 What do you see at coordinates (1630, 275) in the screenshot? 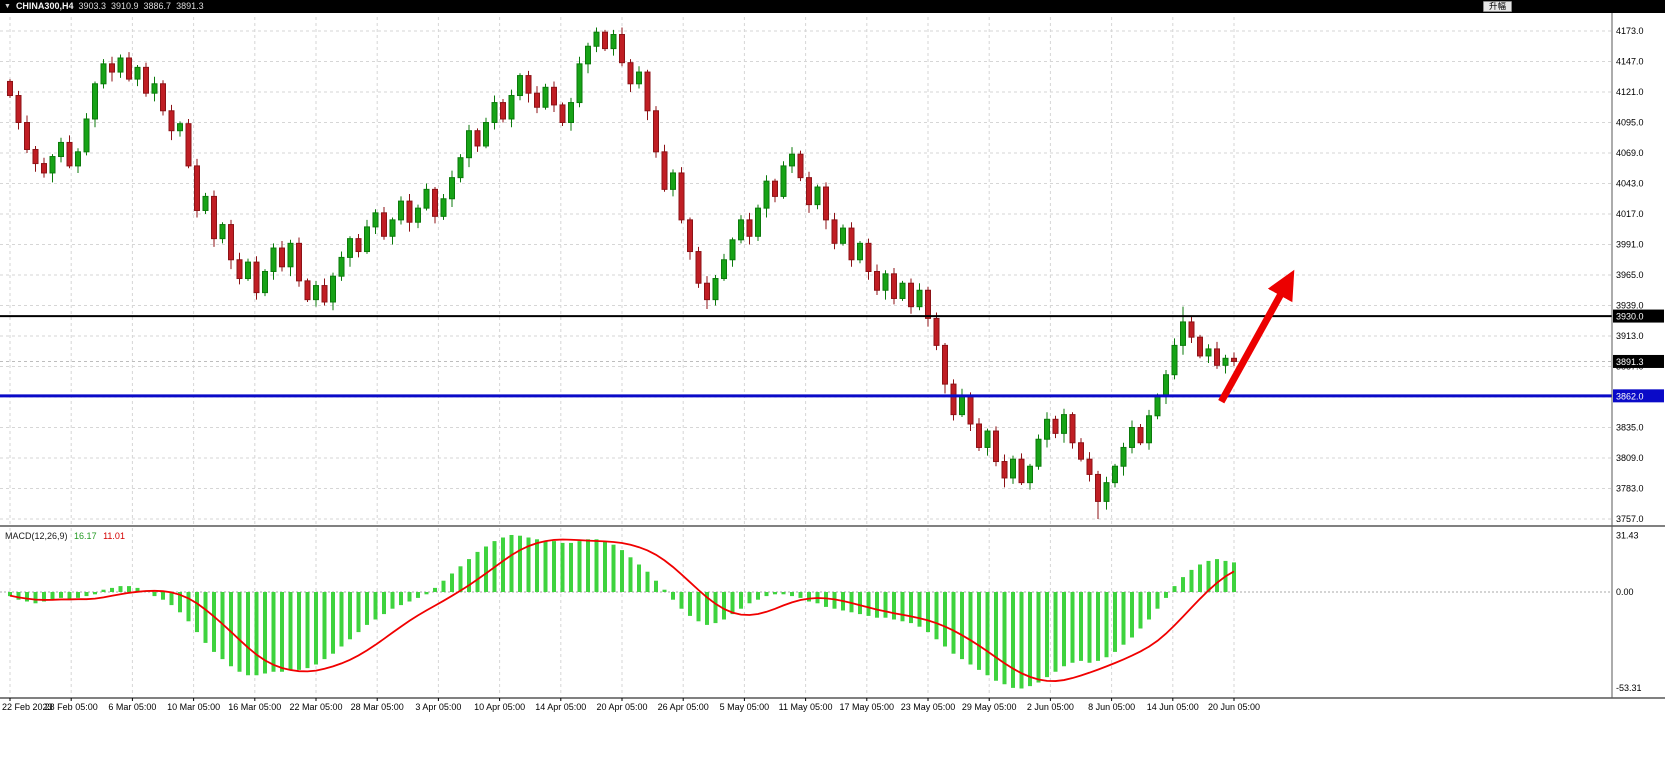
I see `svg-text: 3965.0` at bounding box center [1630, 275].